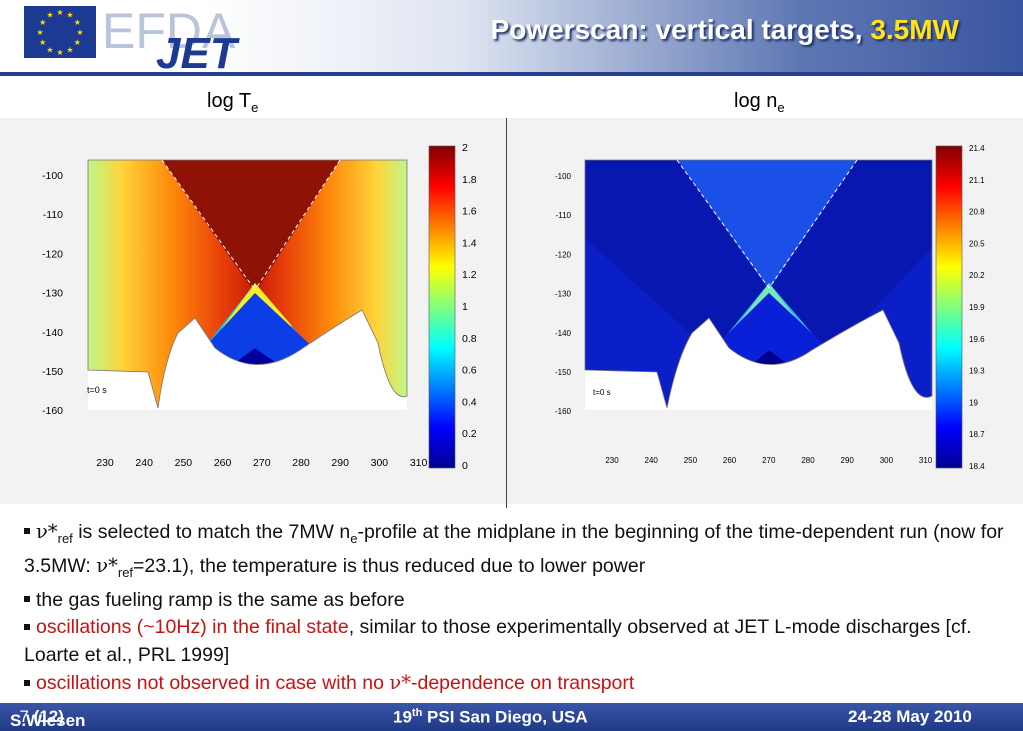 The height and width of the screenshot is (731, 1023). Describe the element at coordinates (977, 180) in the screenshot. I see `colorbar-tick-label: 21.1` at that location.